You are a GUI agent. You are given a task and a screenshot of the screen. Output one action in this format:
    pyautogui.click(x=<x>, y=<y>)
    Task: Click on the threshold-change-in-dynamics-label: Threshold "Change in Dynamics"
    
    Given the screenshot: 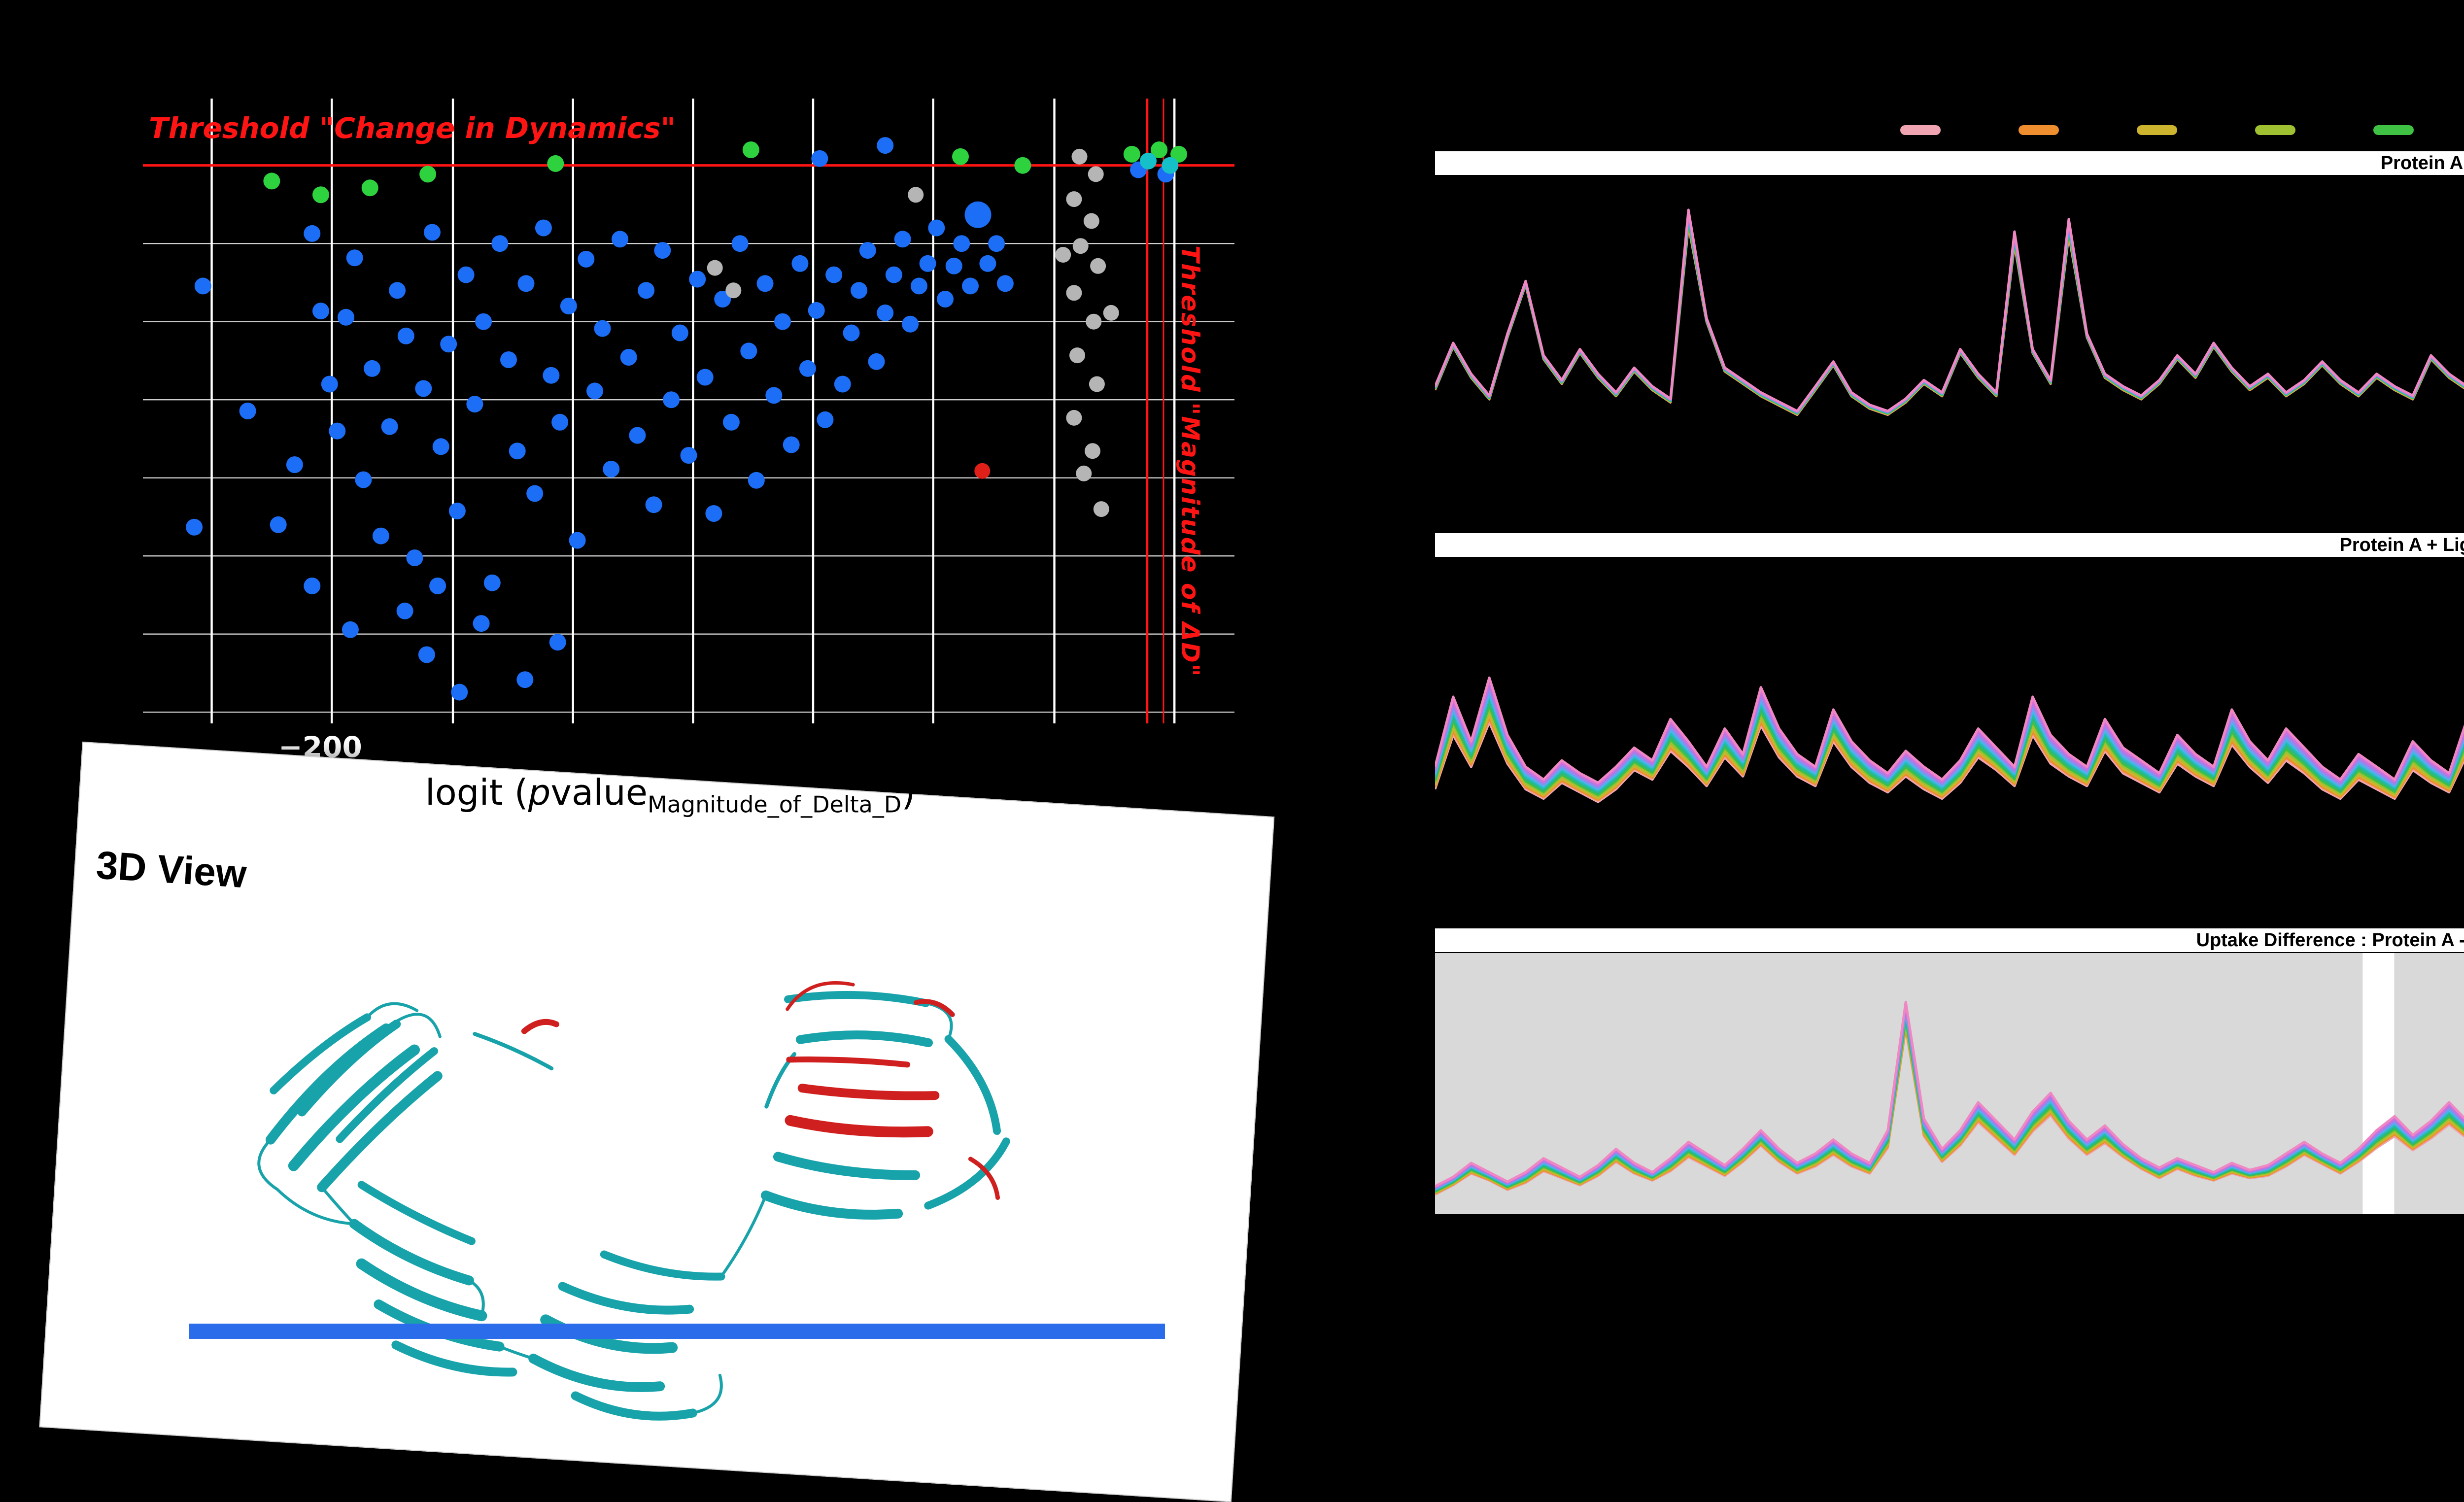 What is the action you would take?
    pyautogui.click(x=412, y=128)
    